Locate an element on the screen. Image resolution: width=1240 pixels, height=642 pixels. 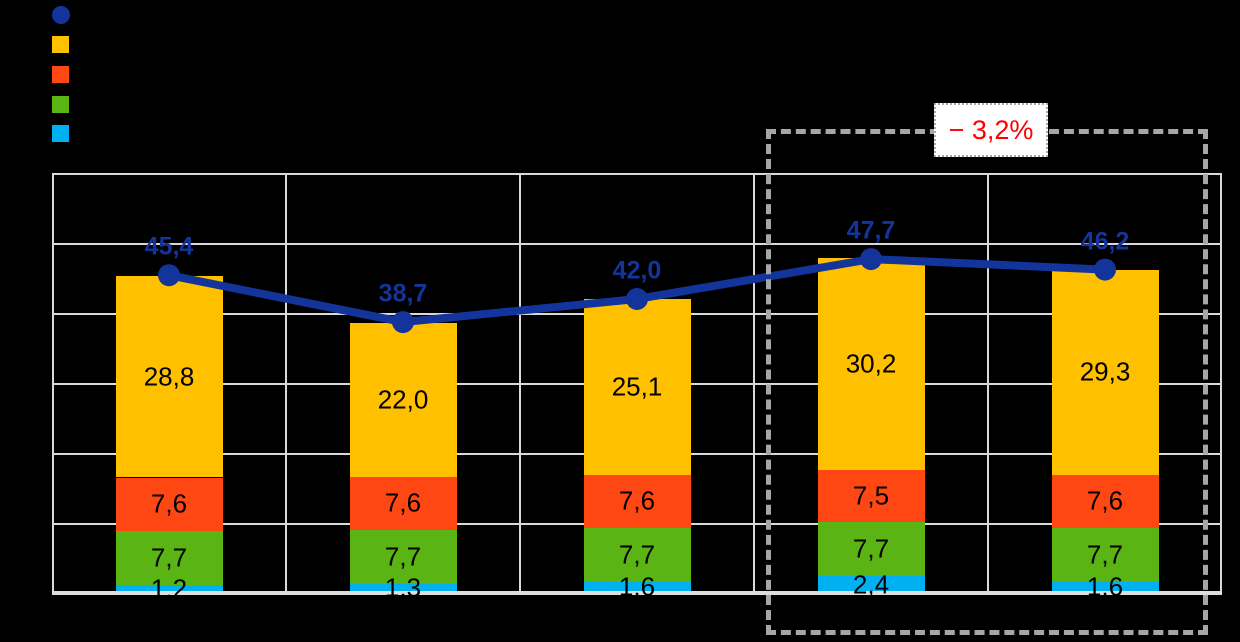
highlight-label-text: − 3,2% is located at coordinates (991, 129).